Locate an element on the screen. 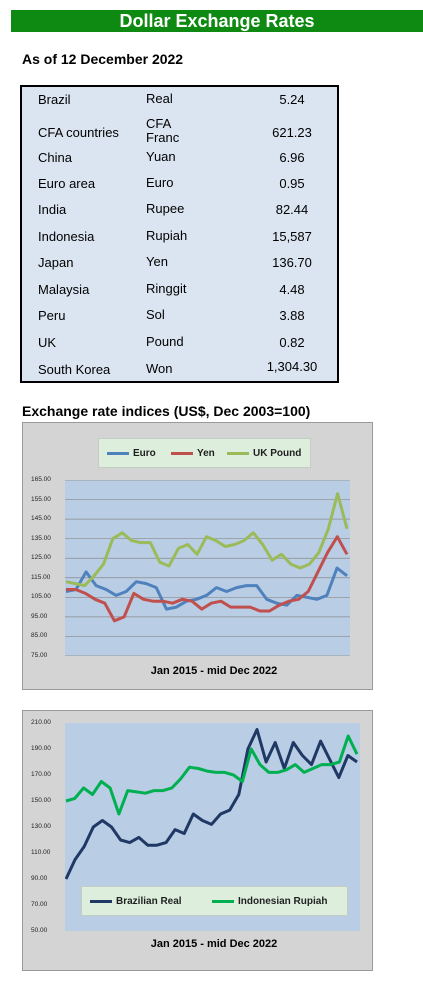 Image resolution: width=423 pixels, height=989 pixels. currency-name: Rupiah is located at coordinates (167, 235).